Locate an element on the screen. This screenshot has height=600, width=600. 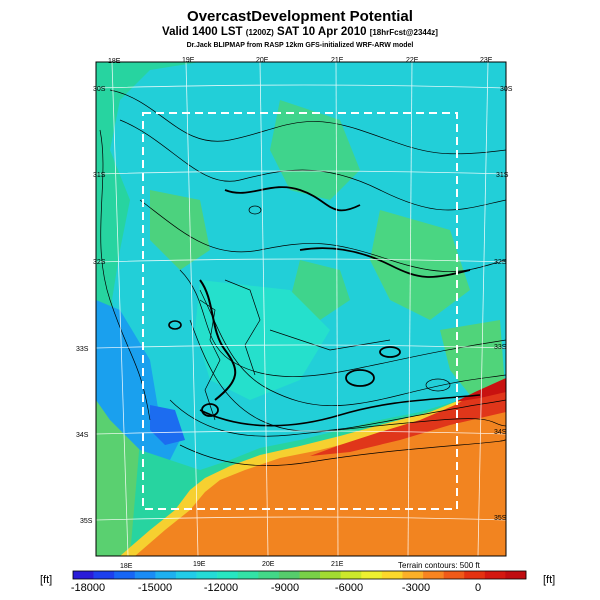
lat-label-right: 30S is located at coordinates (506, 89).